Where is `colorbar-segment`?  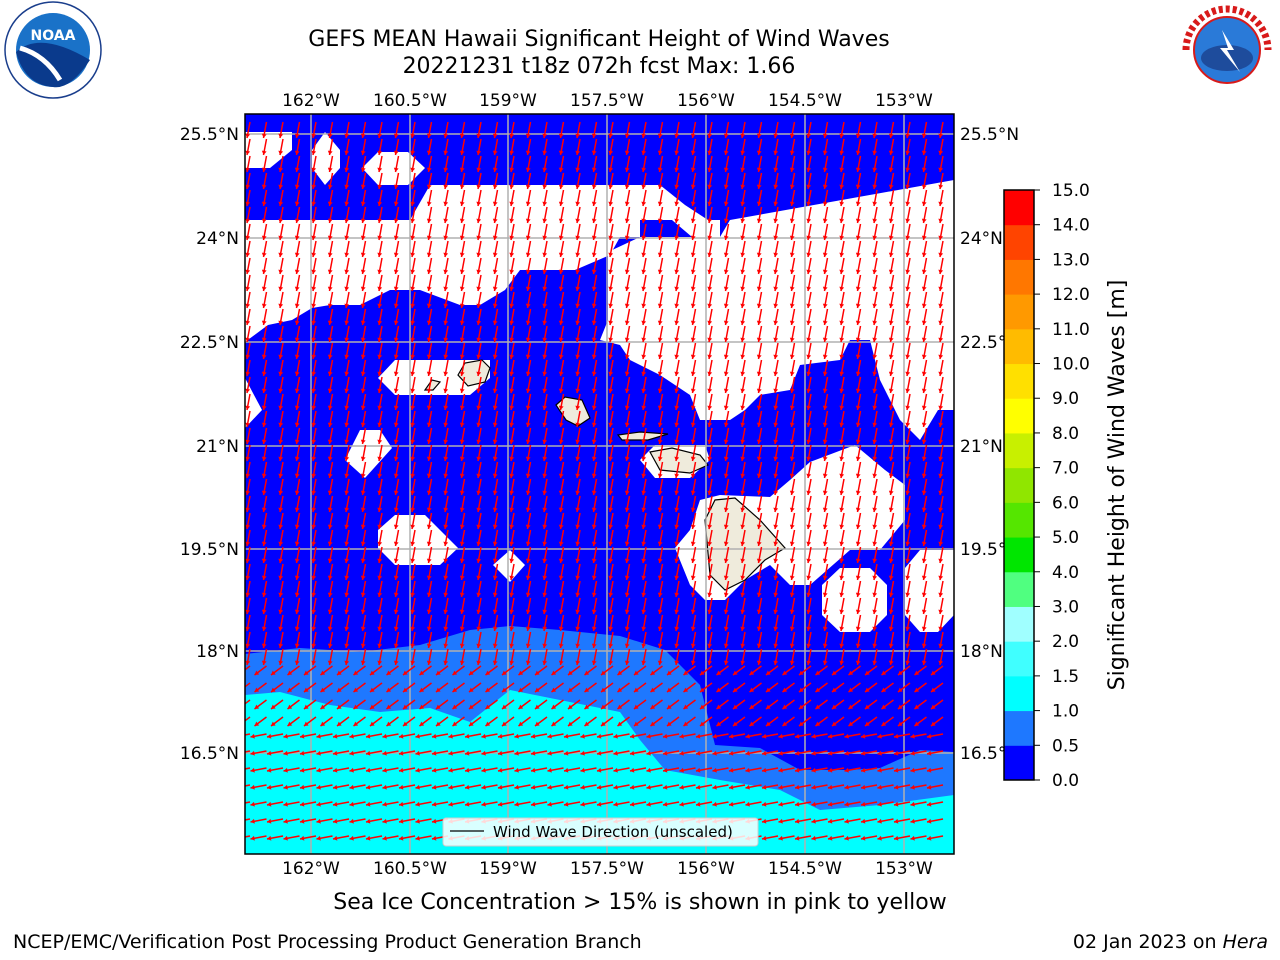 colorbar-segment is located at coordinates (1019, 416).